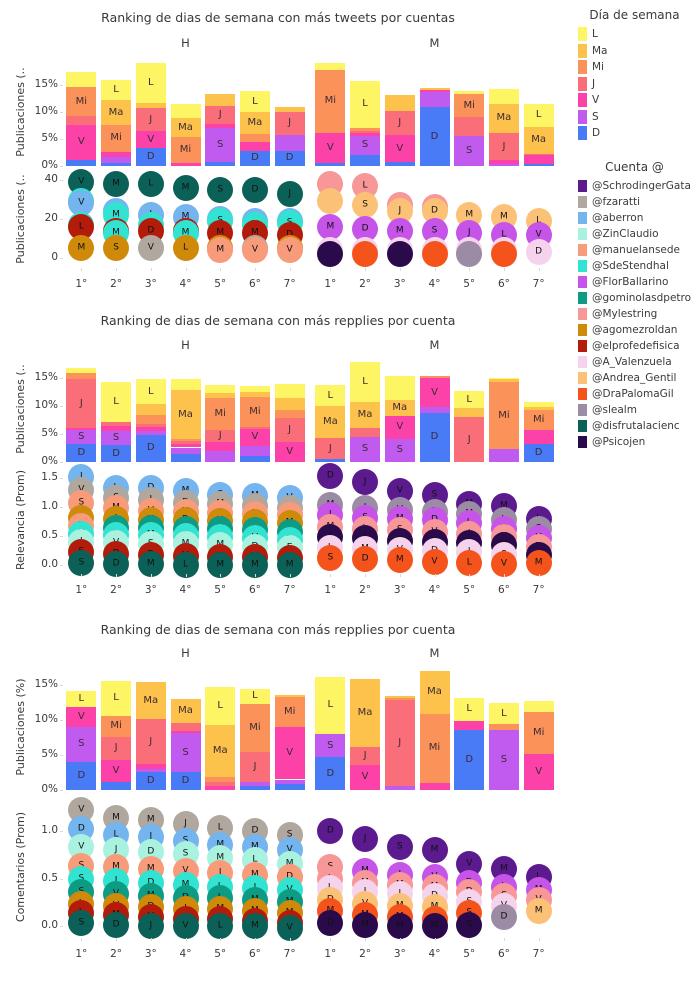 The height and width of the screenshot is (991, 691). What do you see at coordinates (634, 234) in the screenshot?
I see `legend-account-item: @ZinClaudio` at bounding box center [634, 234].